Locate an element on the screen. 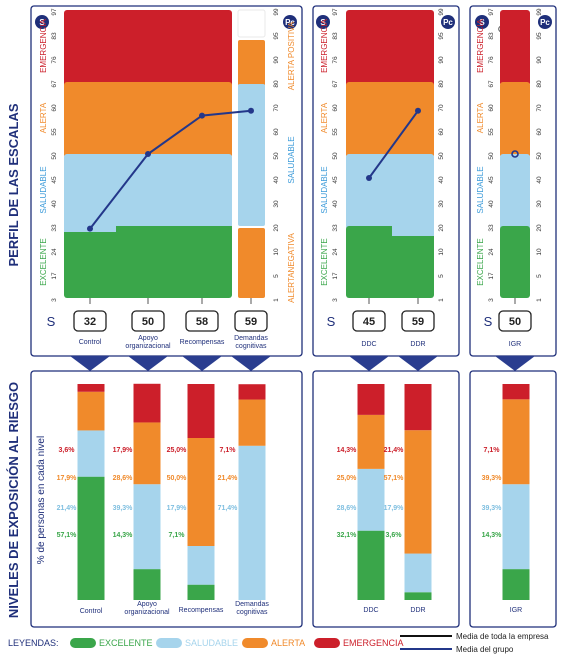  right-tick-label: 5 is located at coordinates (539, 276).